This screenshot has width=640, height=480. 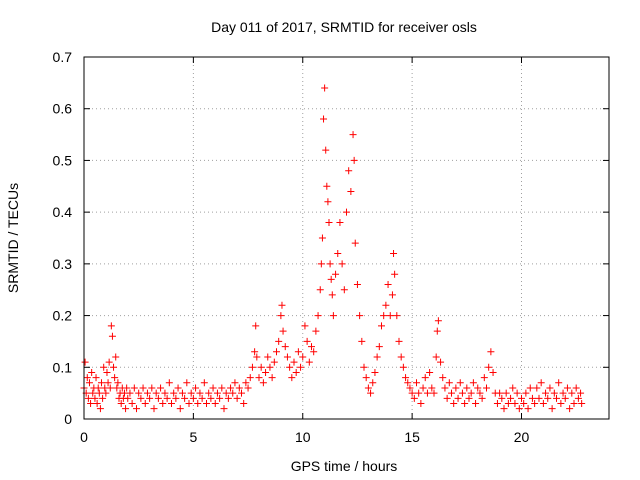 I want to click on y-tick-label: 0.1, so click(x=63, y=367).